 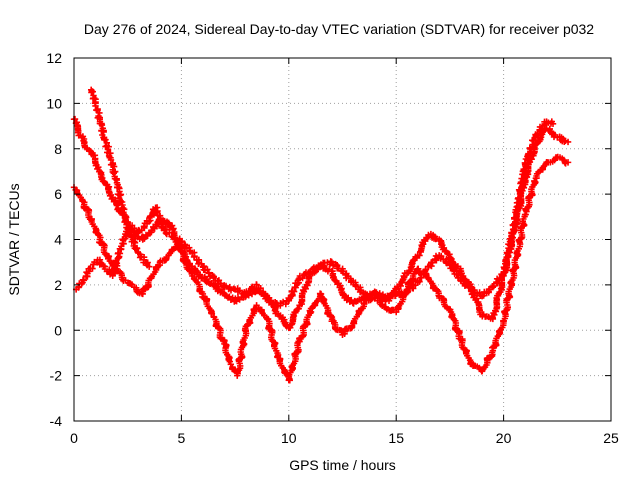 I want to click on y-tick-label: -2, so click(x=56, y=376).